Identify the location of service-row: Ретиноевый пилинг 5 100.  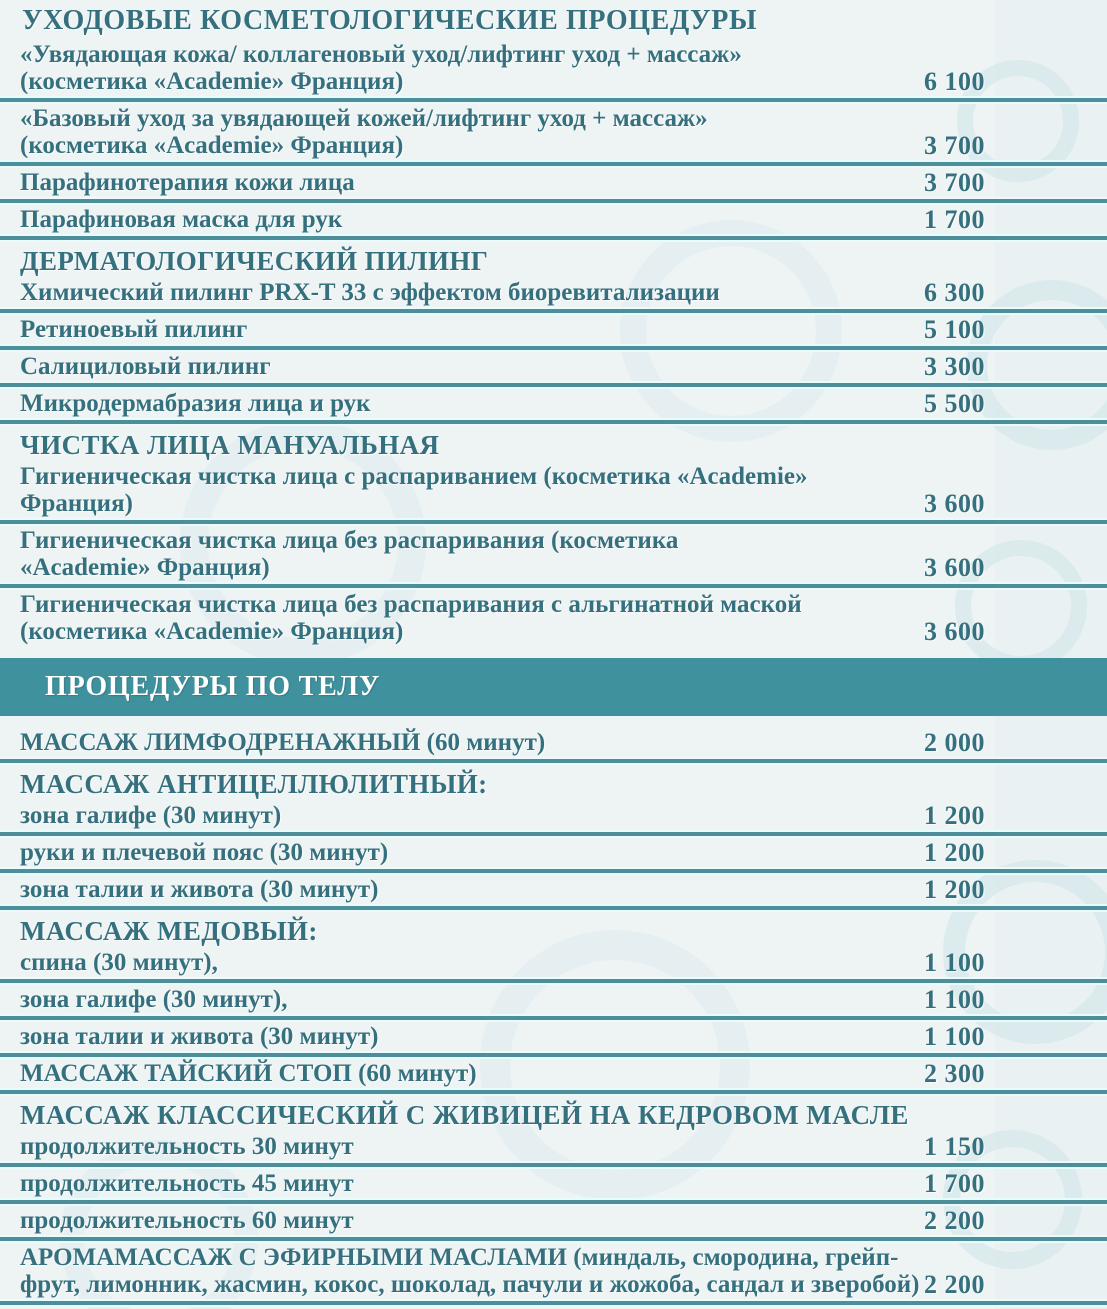
(553, 329).